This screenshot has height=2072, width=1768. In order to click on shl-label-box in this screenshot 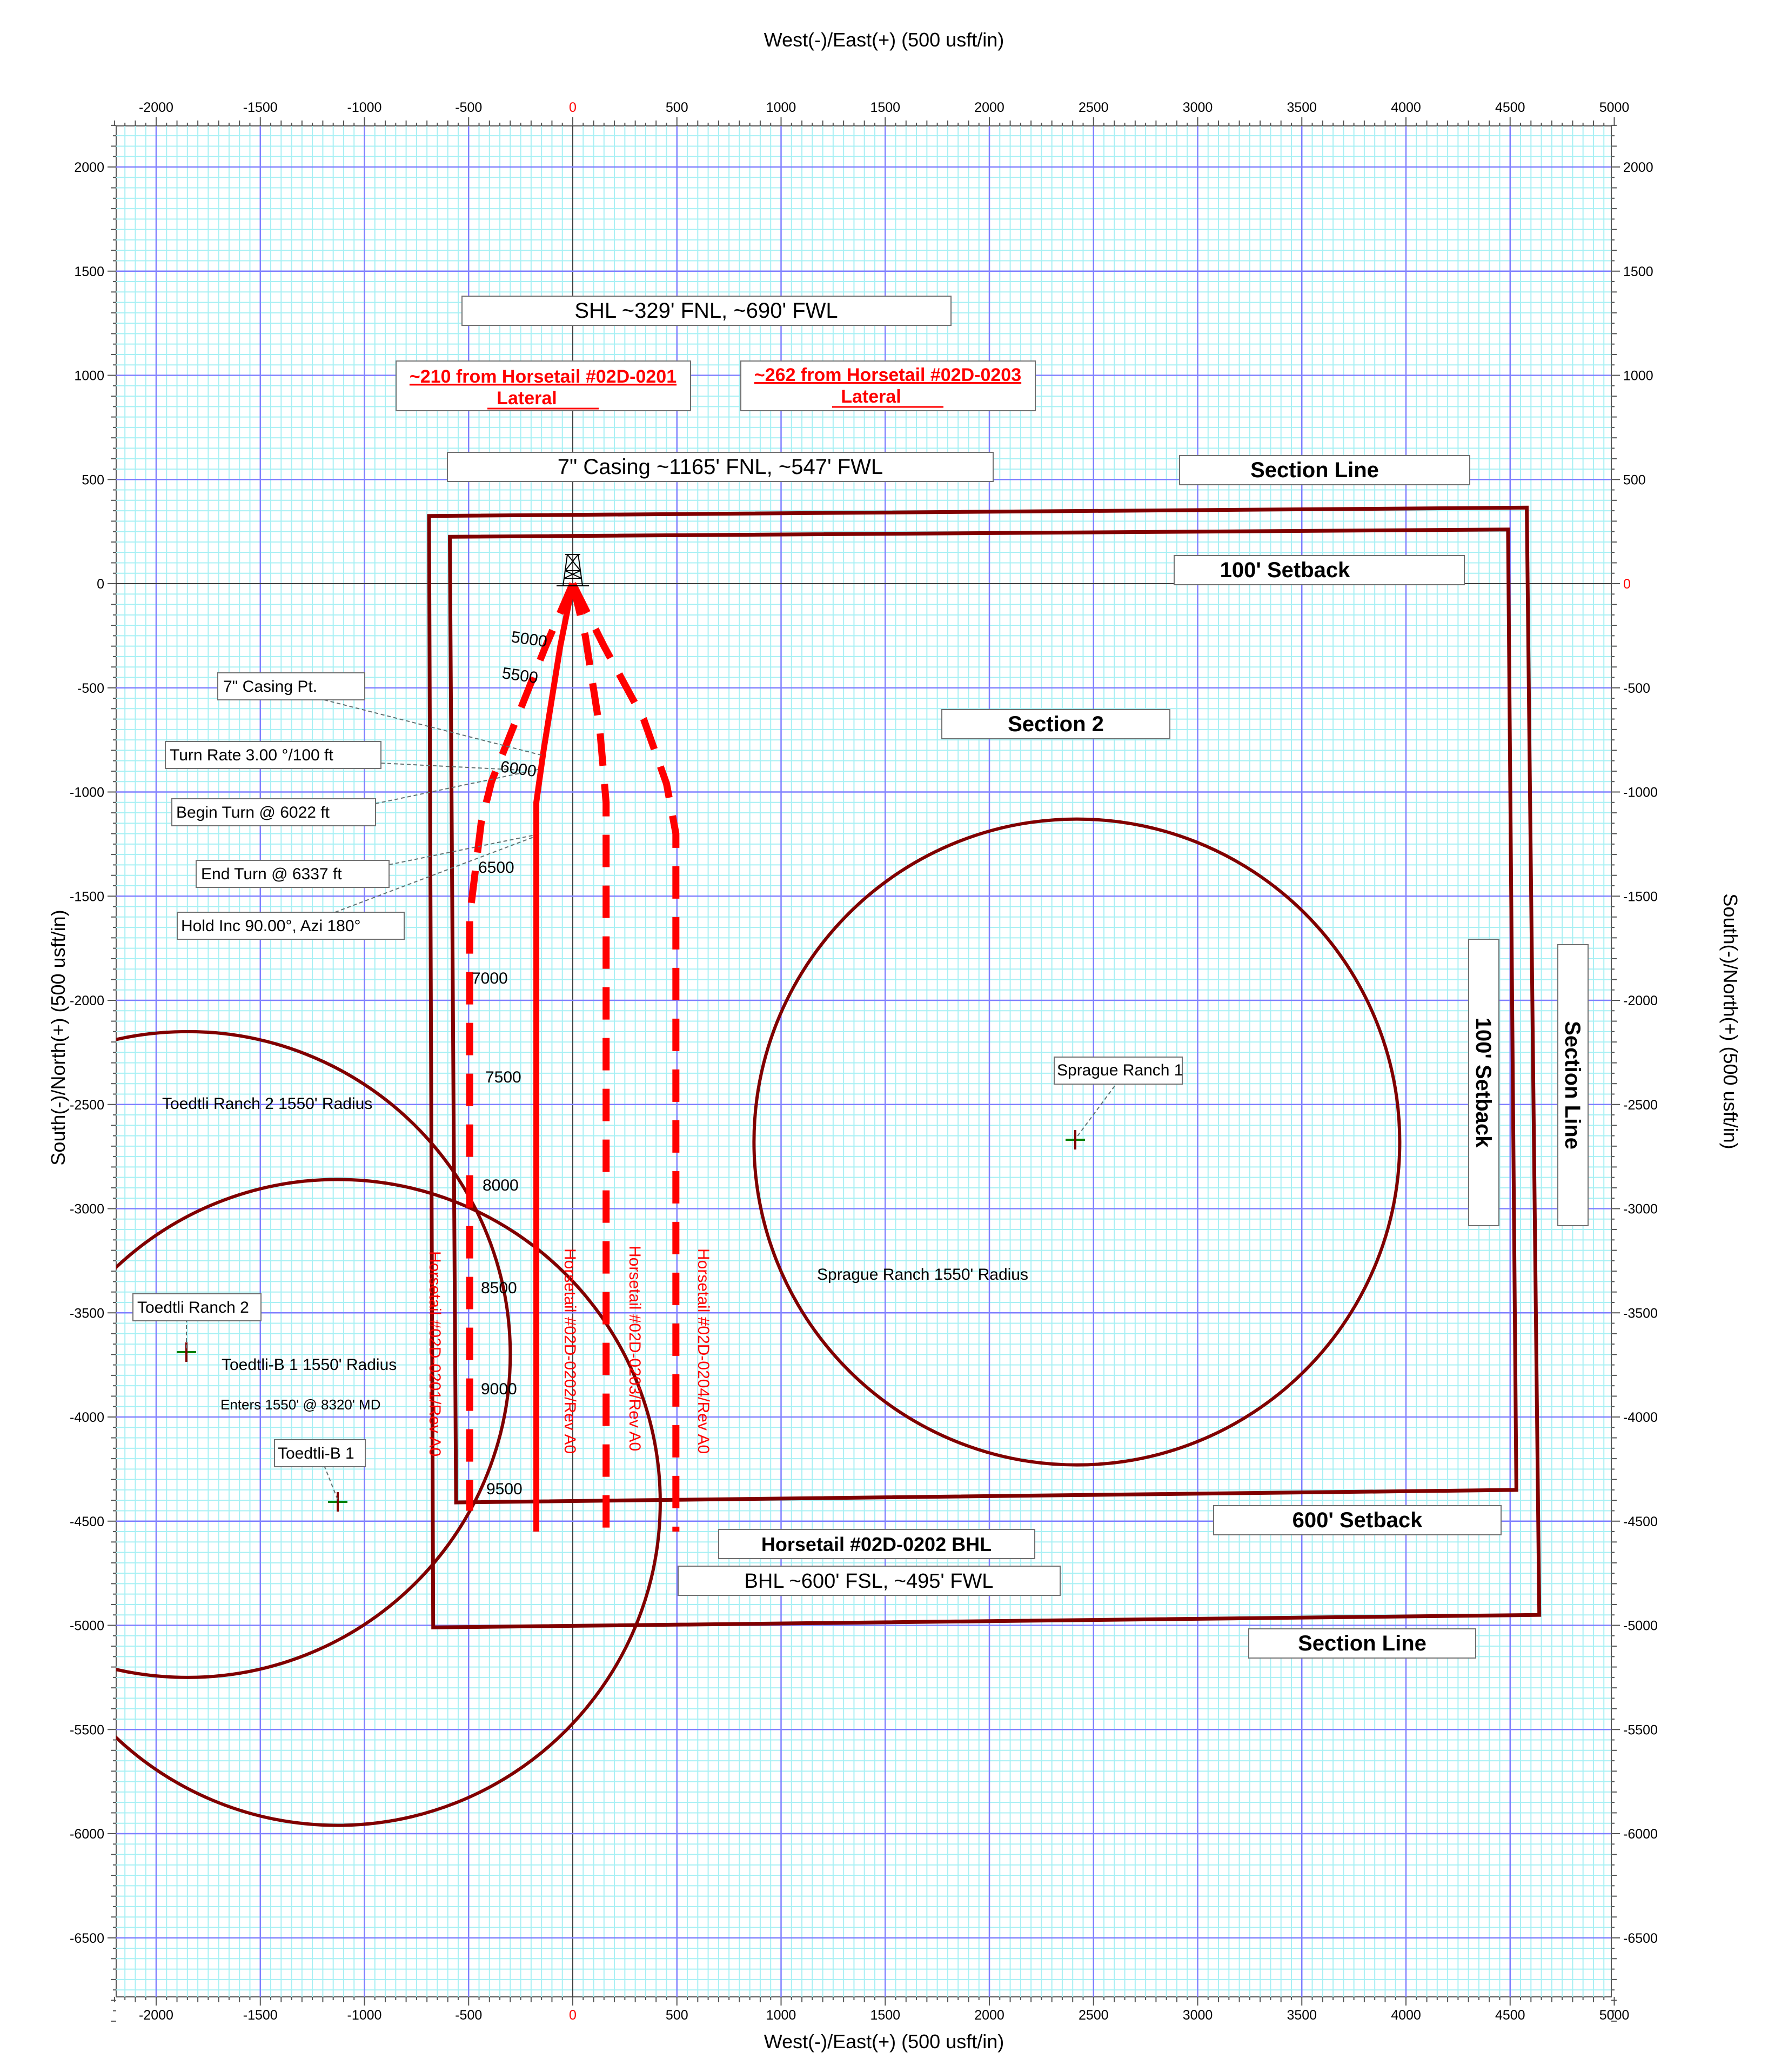, I will do `click(706, 311)`.